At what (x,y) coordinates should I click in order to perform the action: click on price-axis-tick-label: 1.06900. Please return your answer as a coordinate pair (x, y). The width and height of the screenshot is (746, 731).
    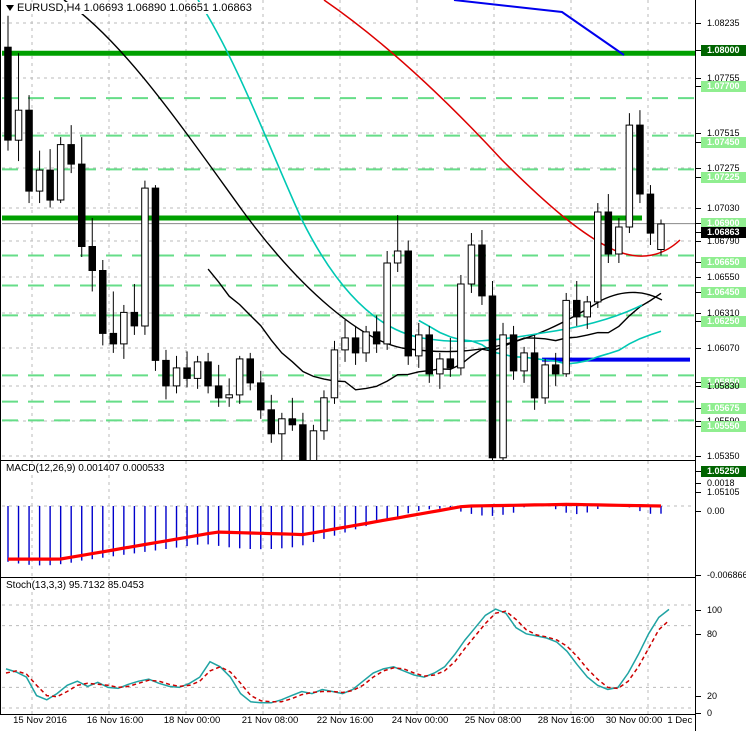
    Looking at the image, I should click on (723, 223).